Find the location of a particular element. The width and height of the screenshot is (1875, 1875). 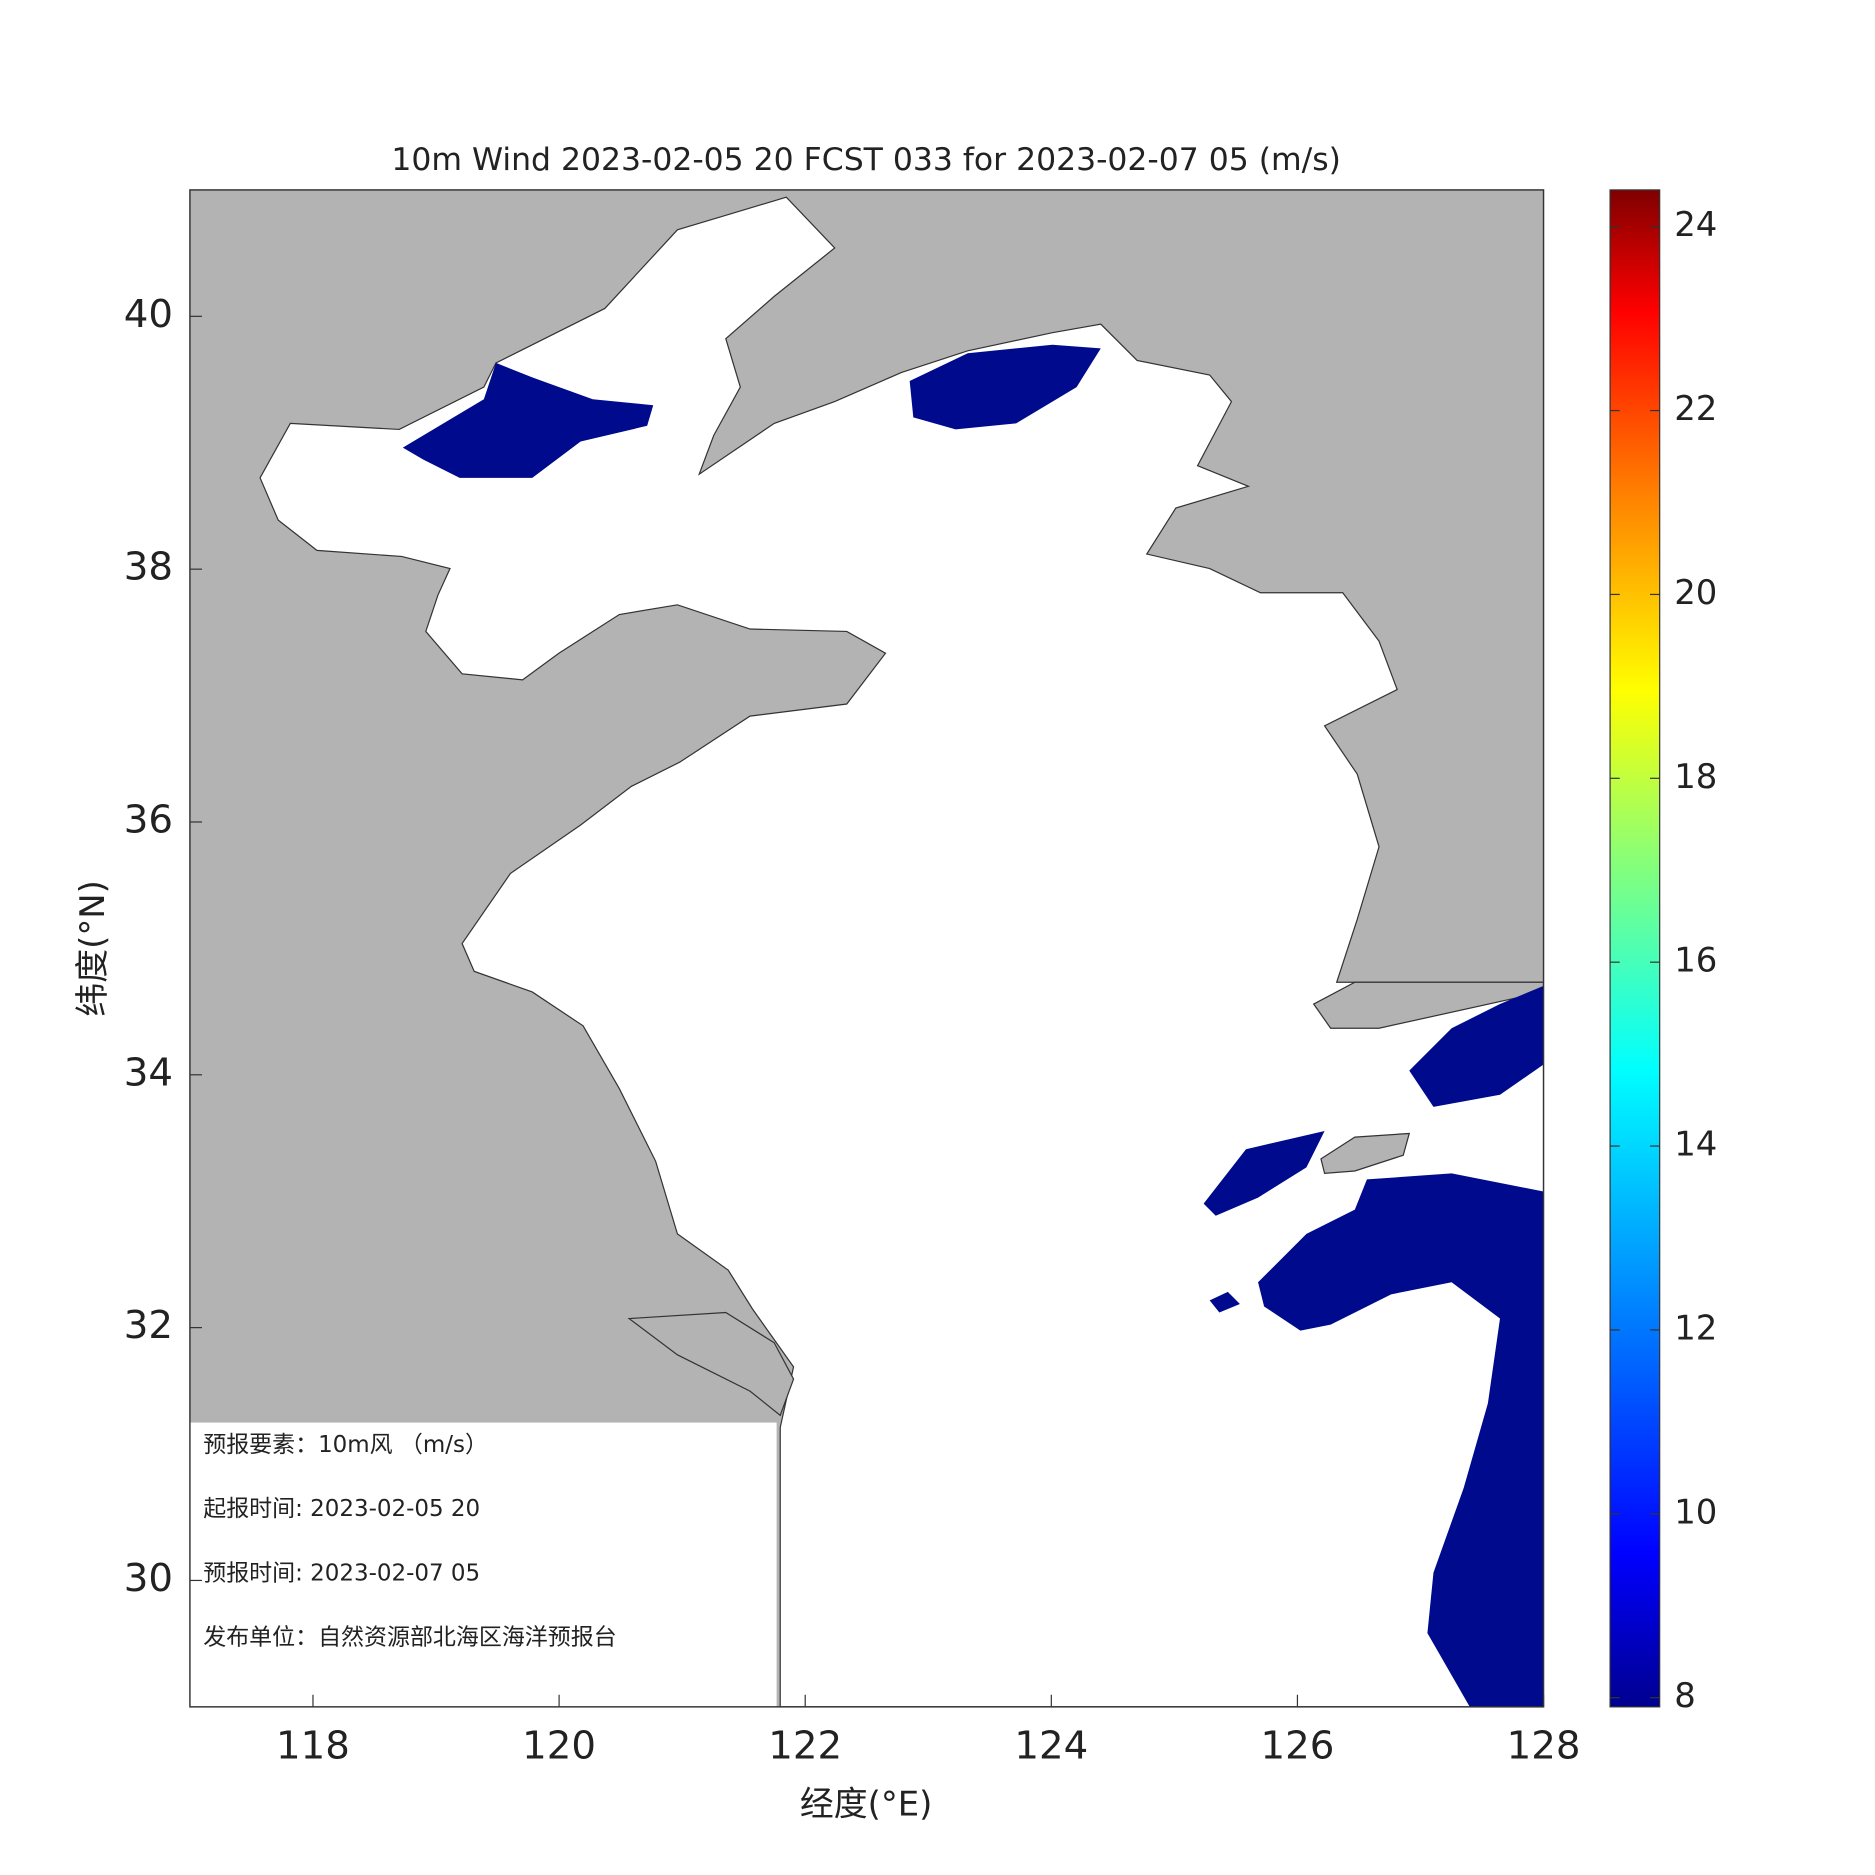

x-tick-label: 120 is located at coordinates (559, 1745).